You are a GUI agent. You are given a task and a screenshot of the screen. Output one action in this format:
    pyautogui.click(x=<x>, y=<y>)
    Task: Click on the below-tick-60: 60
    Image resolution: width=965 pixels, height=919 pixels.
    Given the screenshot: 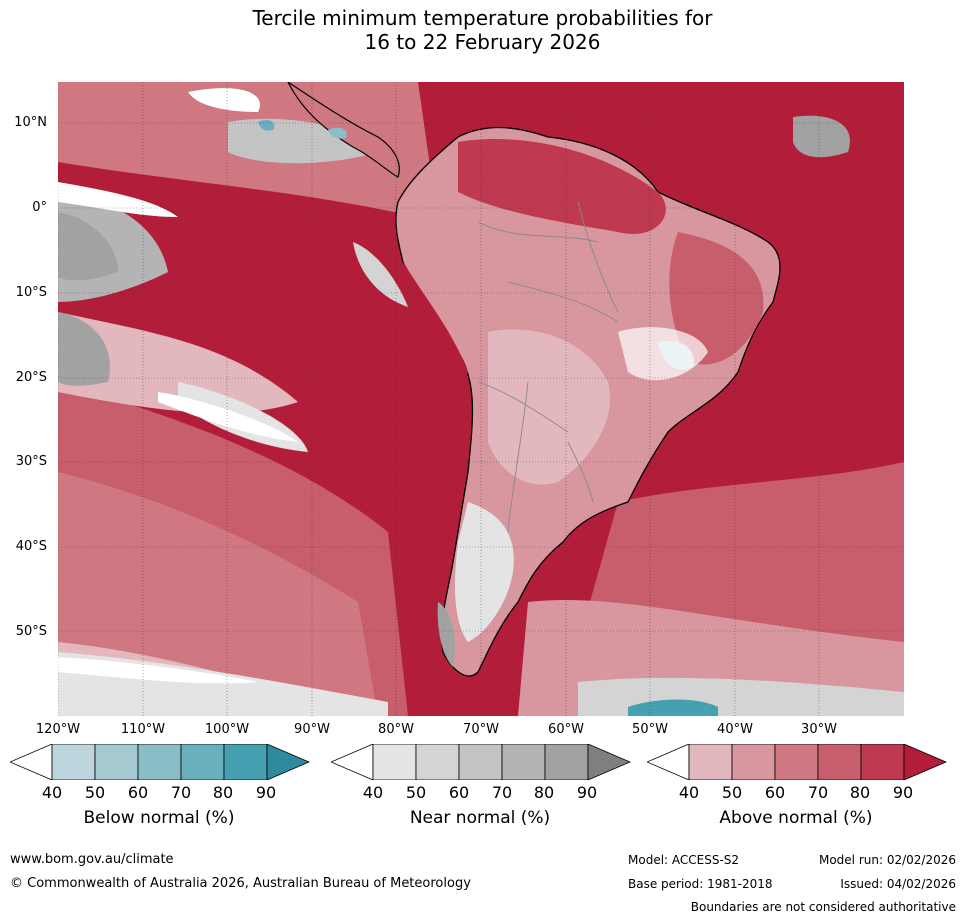 What is the action you would take?
    pyautogui.click(x=138, y=792)
    